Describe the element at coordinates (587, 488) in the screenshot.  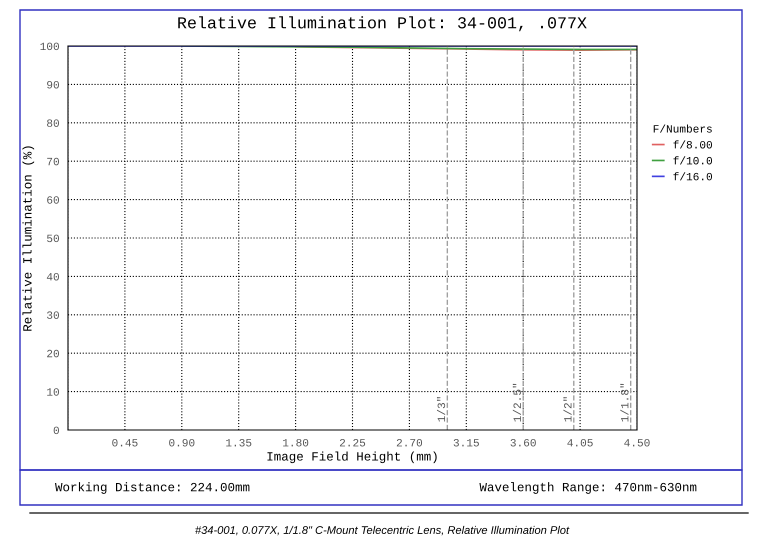
I see `text: Wavelength Range: 470nm-630nm` at that location.